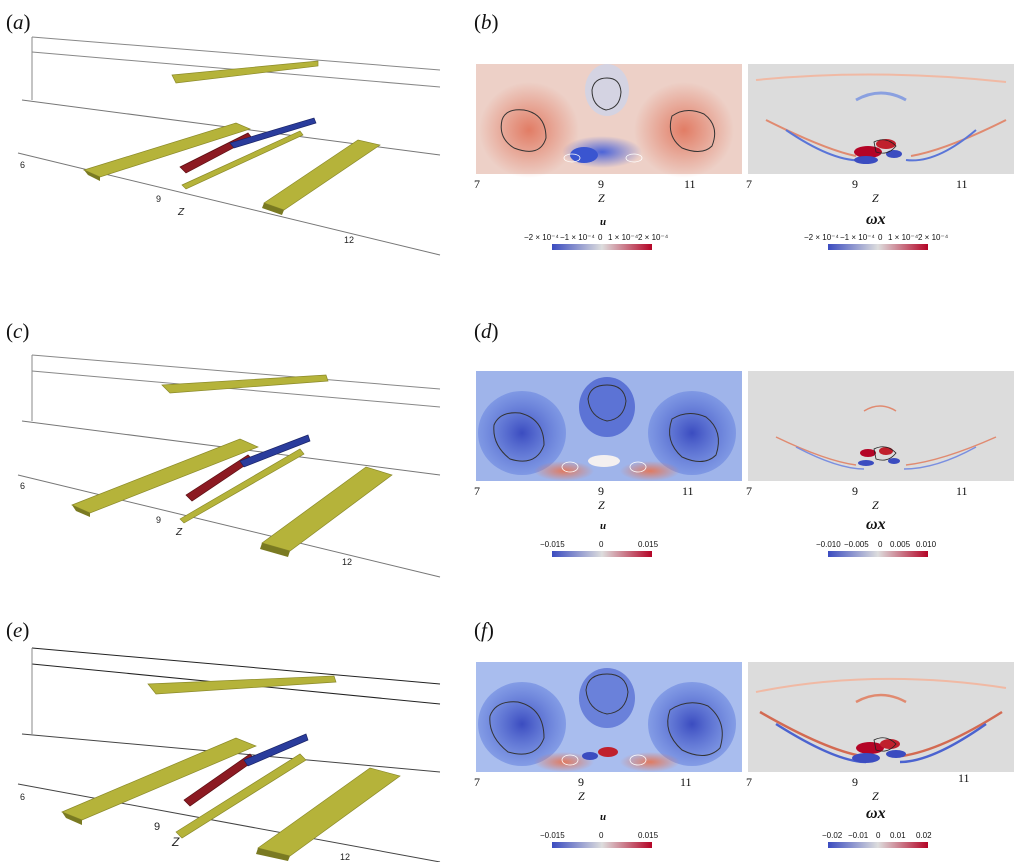  Describe the element at coordinates (229, 146) in the screenshot. I see `isosurface-3d-view-a: 6 9 Z 12` at that location.